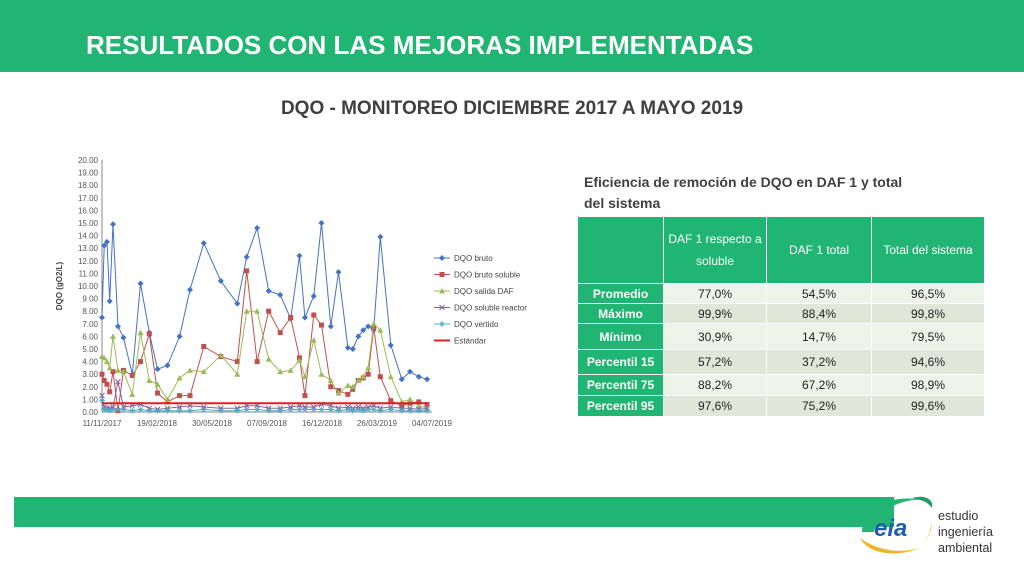  I want to click on y-tick-label: 7.00, so click(90, 324).